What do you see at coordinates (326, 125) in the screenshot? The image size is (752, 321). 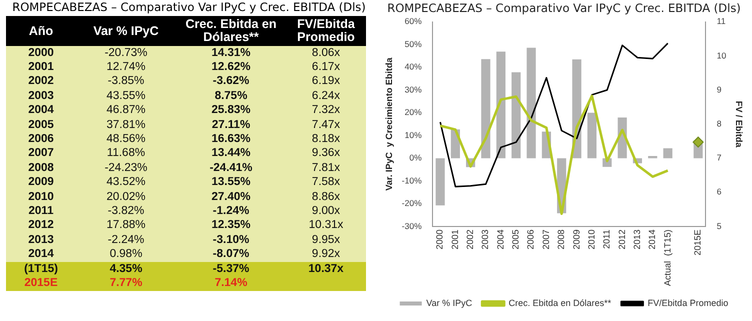 I see `data-label: 7.47x` at bounding box center [326, 125].